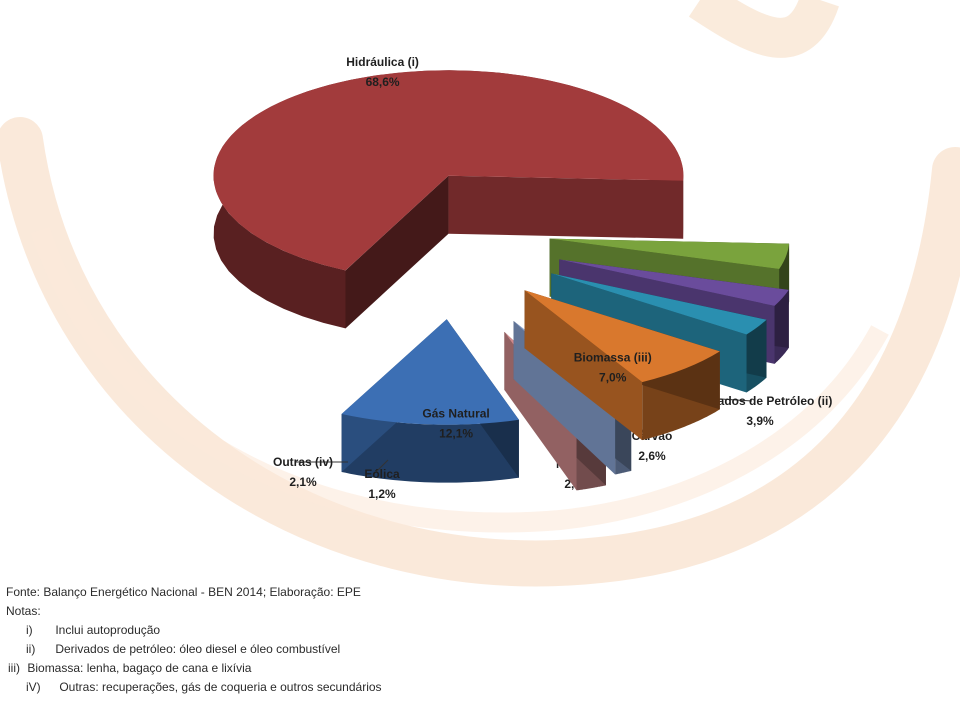 This screenshot has width=960, height=720. I want to click on note-text: Inclui autoprodução, so click(108, 630).